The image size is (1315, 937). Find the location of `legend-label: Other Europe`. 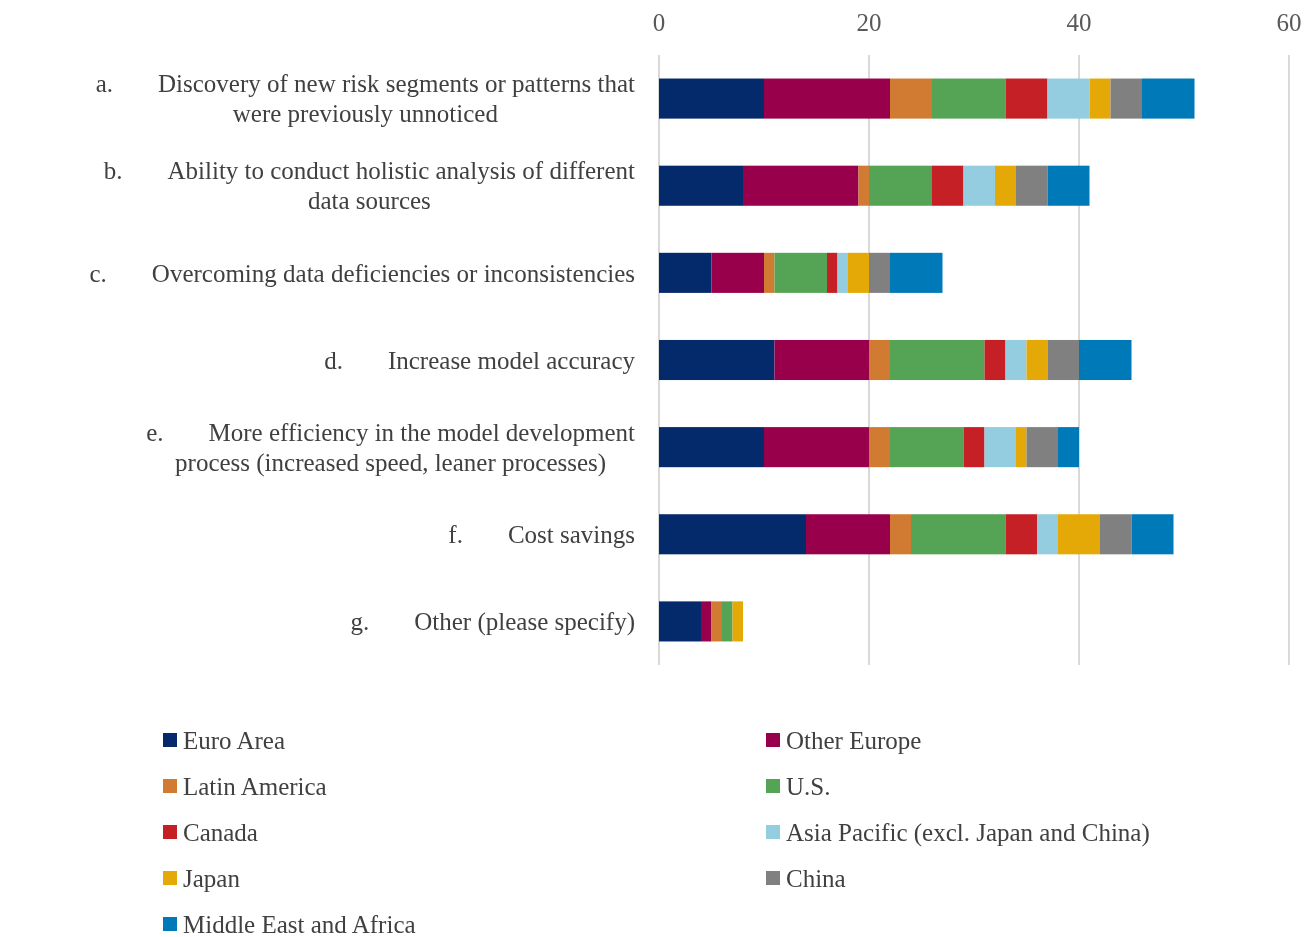

legend-label: Other Europe is located at coordinates (854, 740).